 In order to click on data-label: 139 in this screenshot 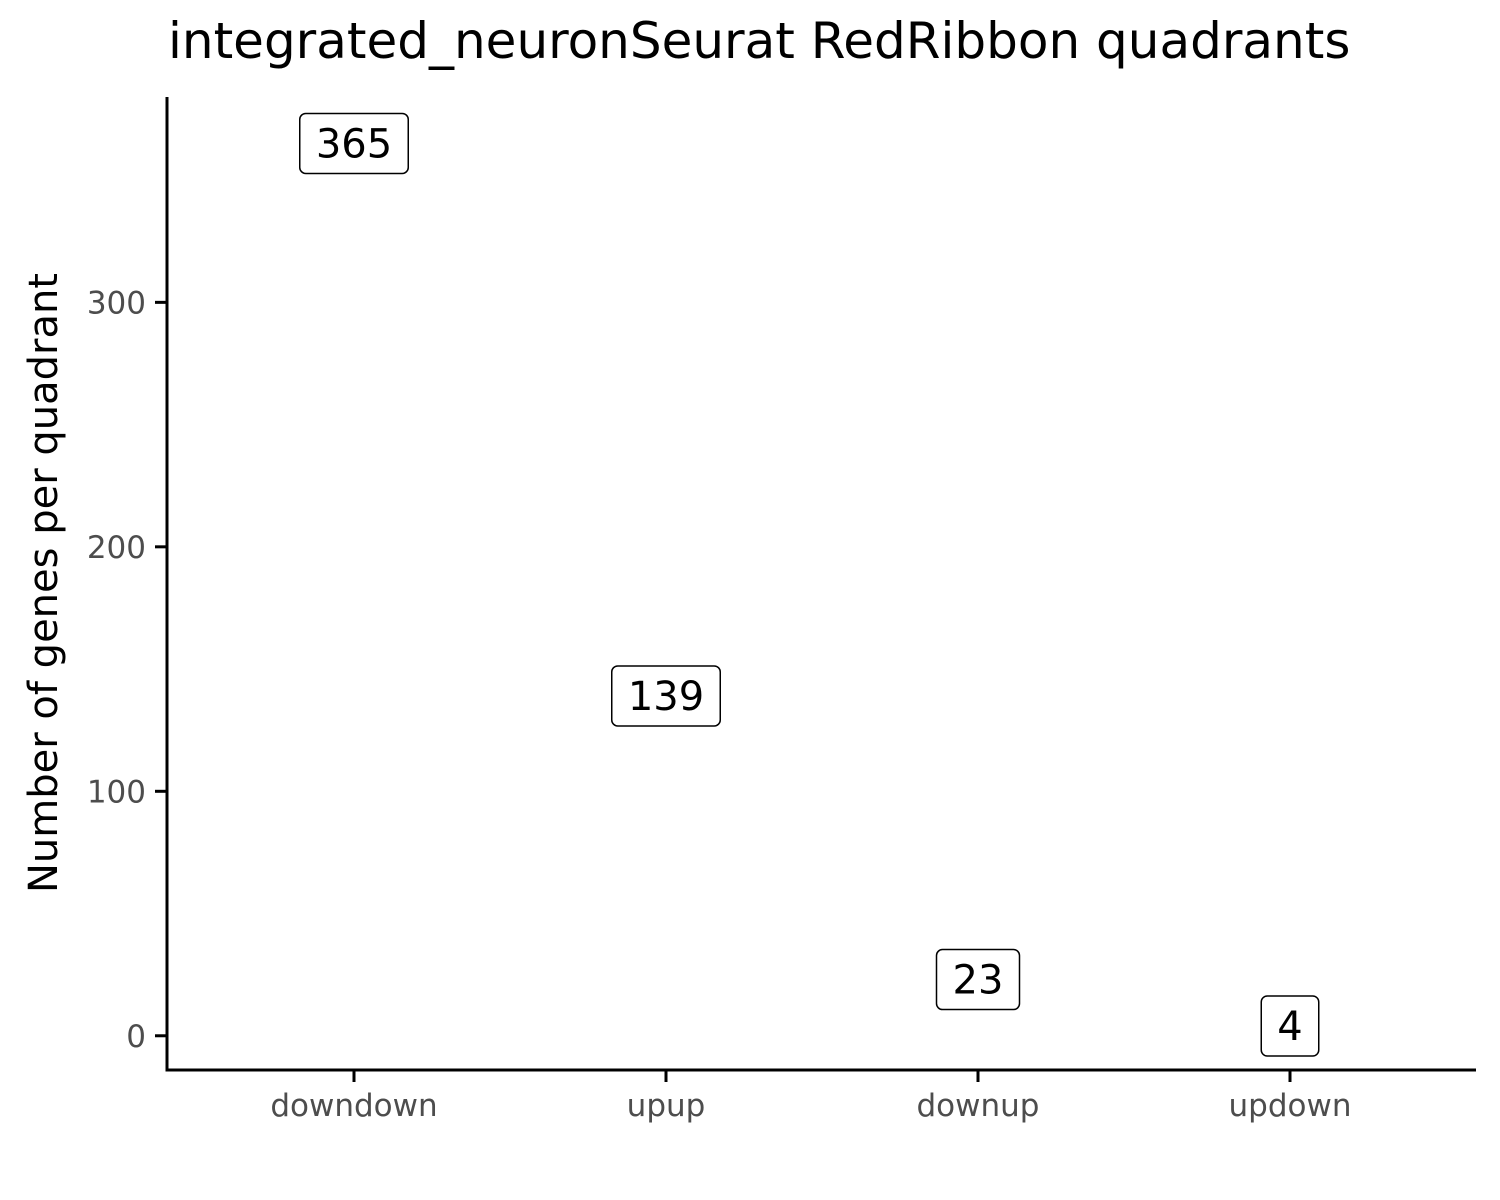, I will do `click(666, 696)`.